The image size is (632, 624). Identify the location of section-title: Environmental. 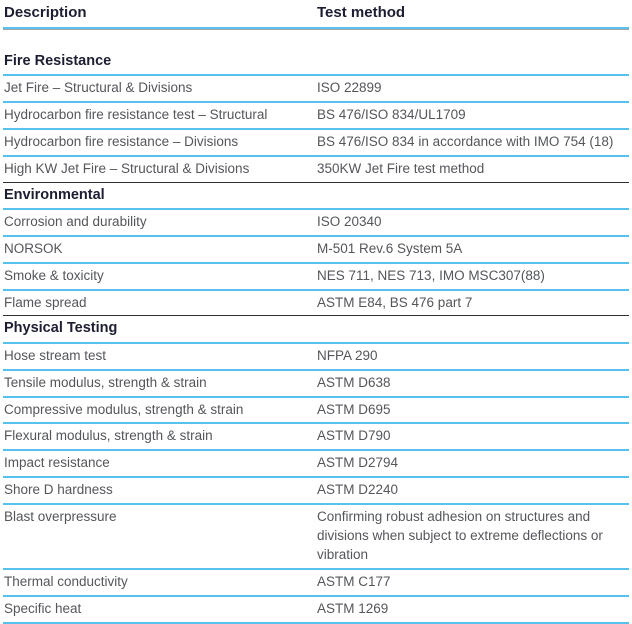
(316, 194).